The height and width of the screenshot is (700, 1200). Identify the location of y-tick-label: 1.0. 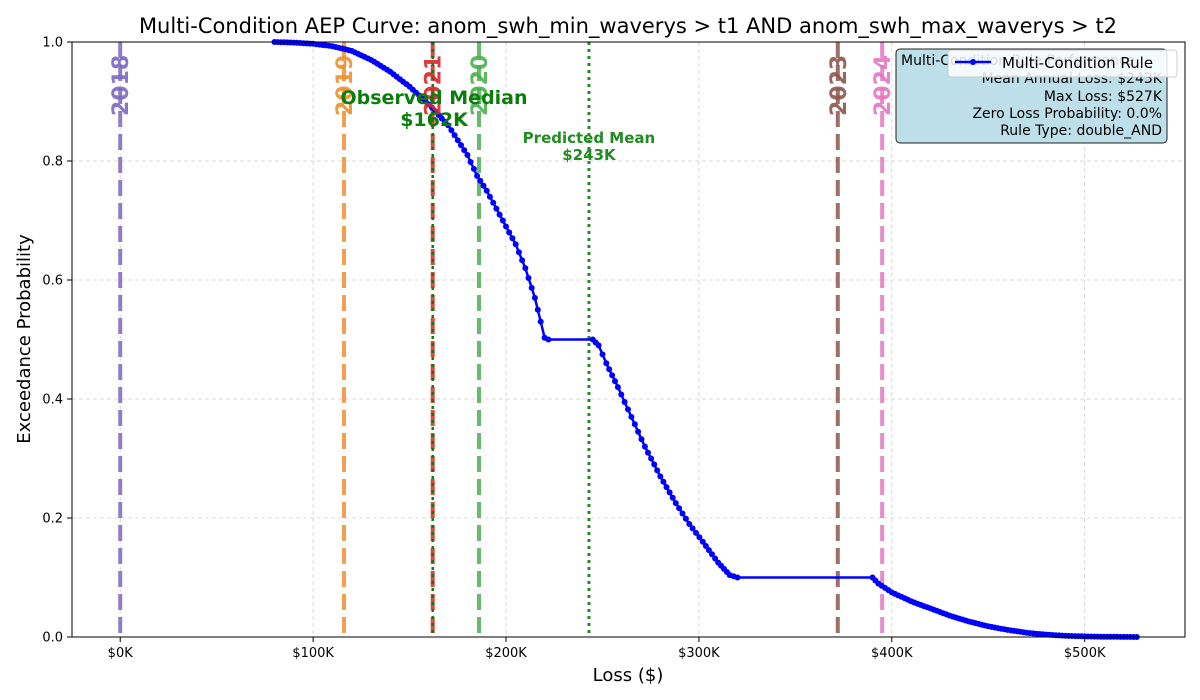
(52, 43).